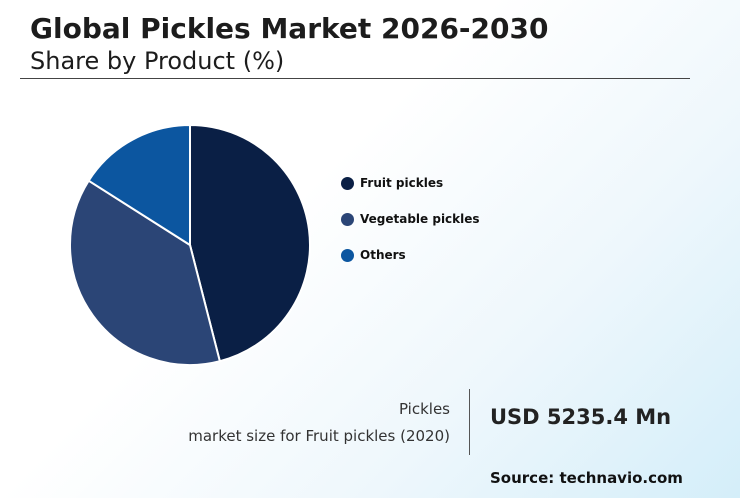  Describe the element at coordinates (410, 255) in the screenshot. I see `legend-item: Others` at that location.